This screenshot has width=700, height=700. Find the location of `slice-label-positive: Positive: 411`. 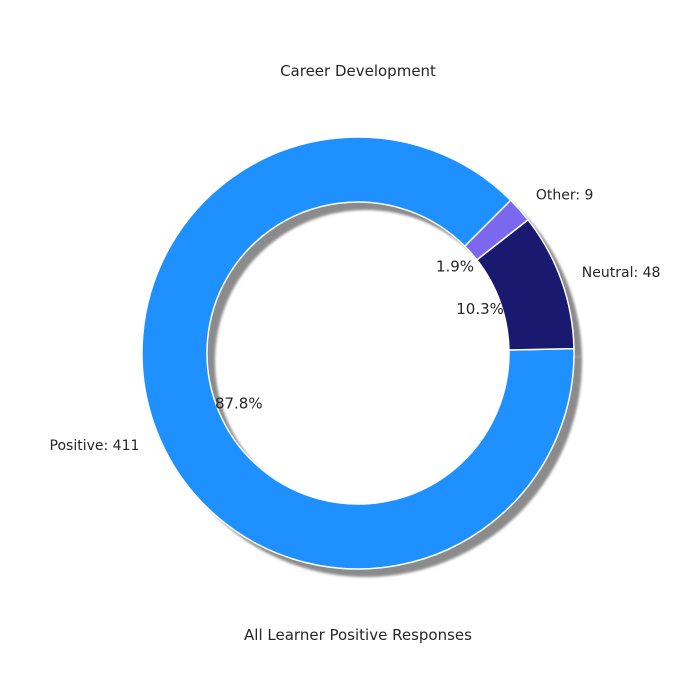

slice-label-positive: Positive: 411 is located at coordinates (95, 446).